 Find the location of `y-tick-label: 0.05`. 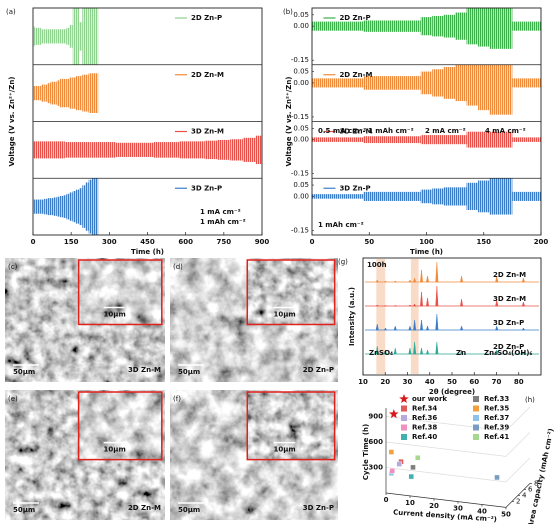

y-tick-label: 0.05 is located at coordinates (301, 15).